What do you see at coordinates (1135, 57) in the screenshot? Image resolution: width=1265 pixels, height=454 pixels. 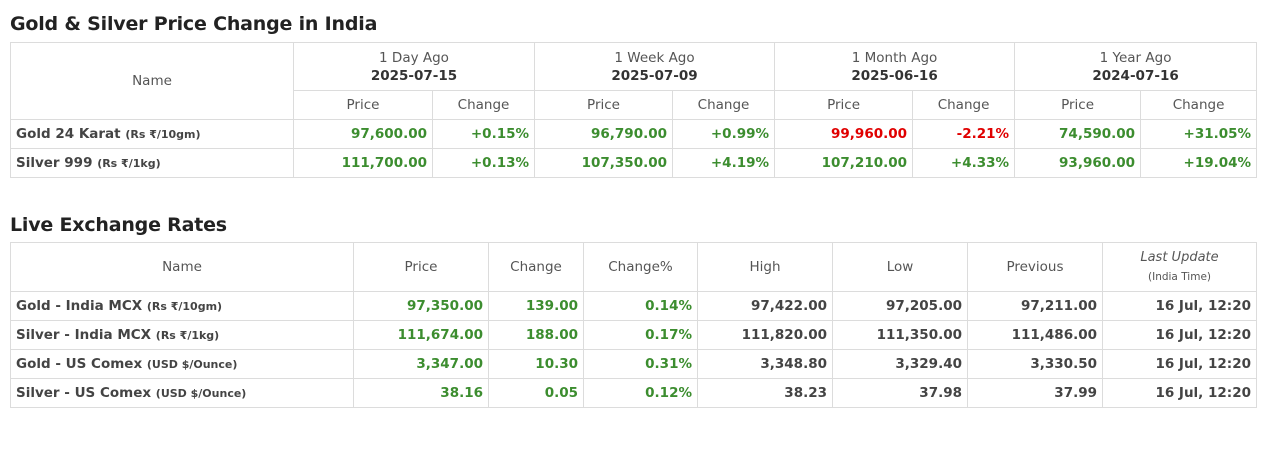 I see `period-label: 1 Year Ago` at bounding box center [1135, 57].